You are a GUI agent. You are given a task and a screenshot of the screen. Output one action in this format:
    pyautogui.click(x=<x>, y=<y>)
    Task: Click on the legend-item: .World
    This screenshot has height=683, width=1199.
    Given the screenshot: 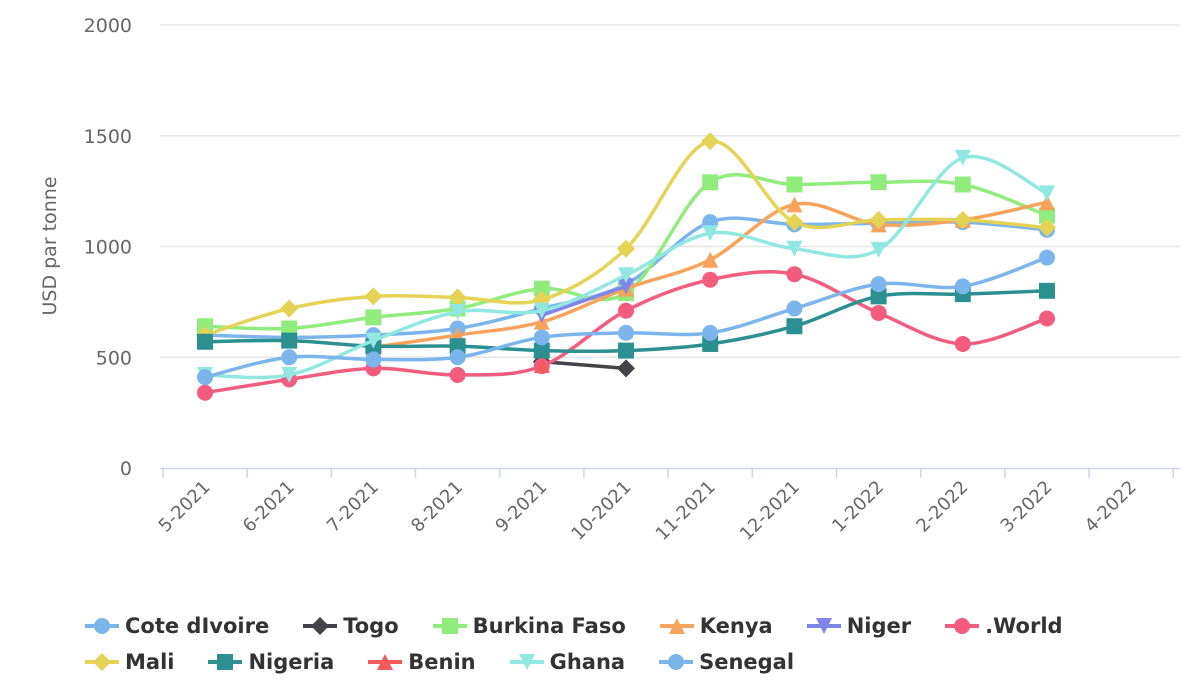 What is the action you would take?
    pyautogui.click(x=1004, y=626)
    